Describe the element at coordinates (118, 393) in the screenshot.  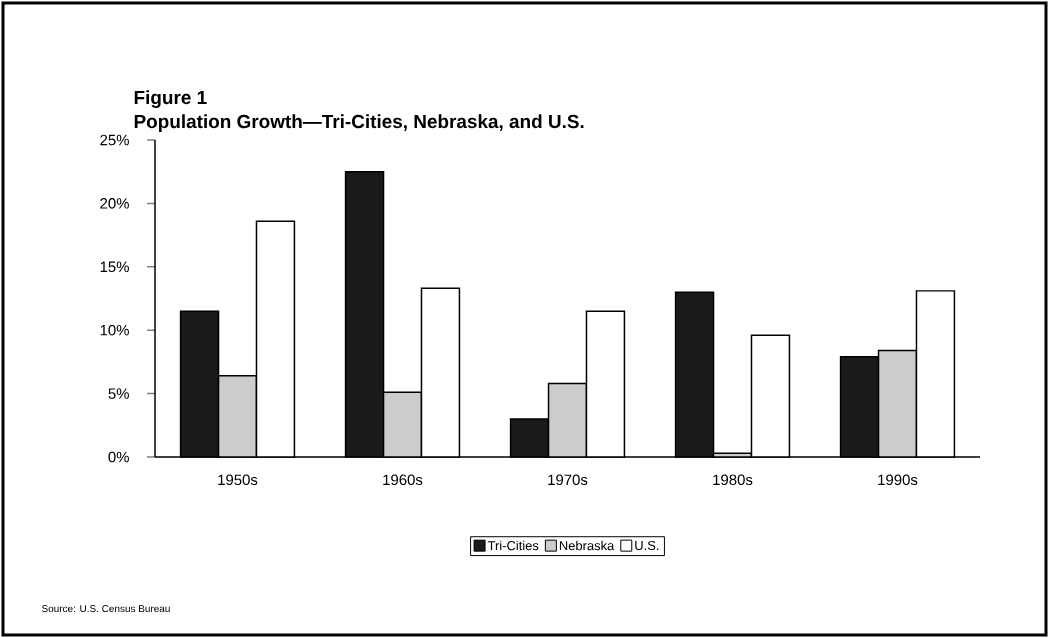
I see `y-tick-label: 5%` at that location.